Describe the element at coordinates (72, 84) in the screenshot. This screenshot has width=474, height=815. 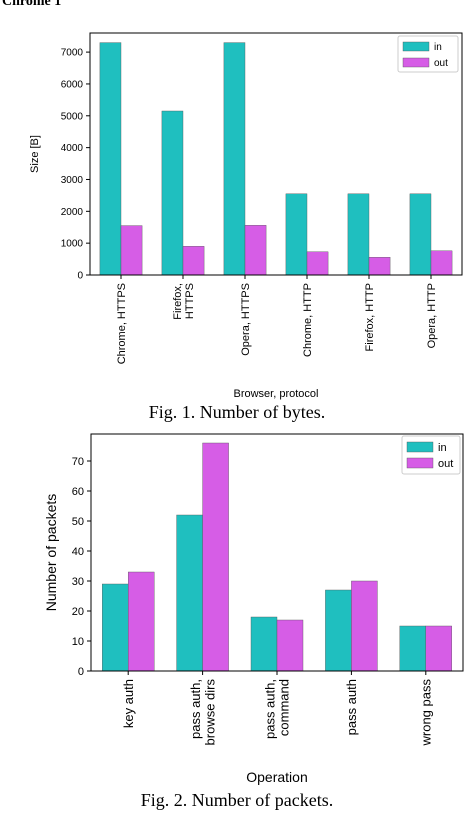
I see `y-tick-label: 6000` at that location.